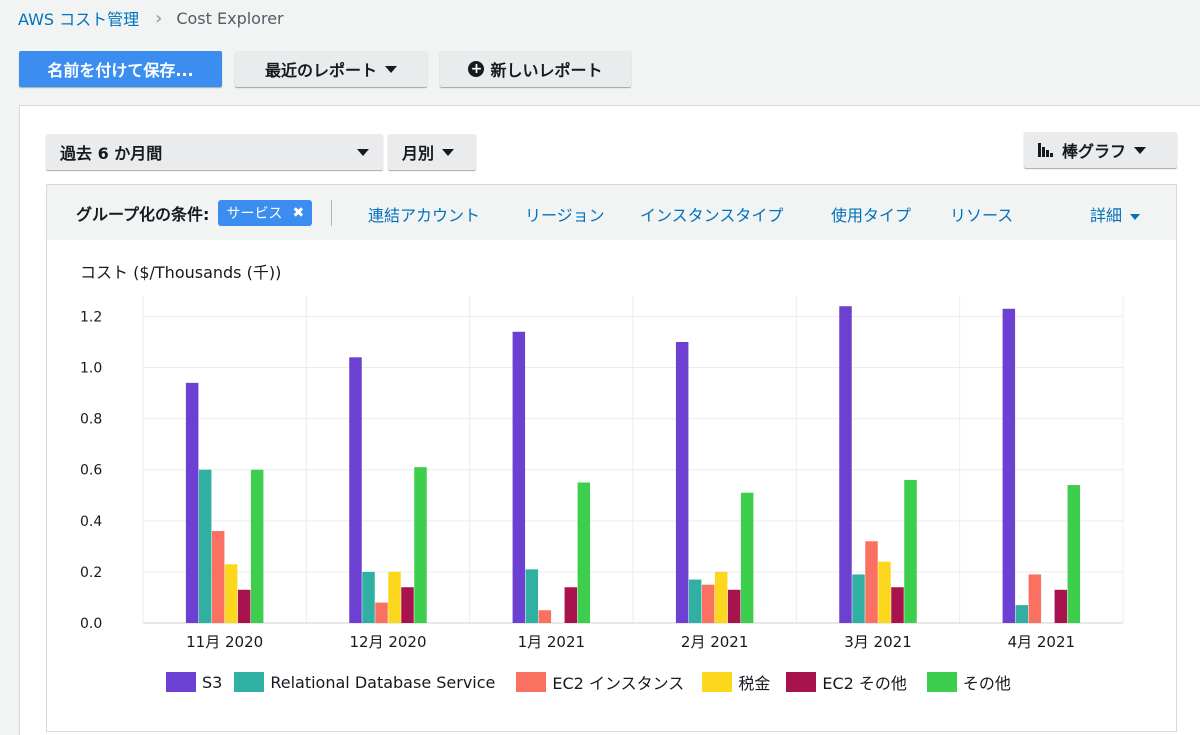 This screenshot has width=1200, height=735. I want to click on legend-item: S3, so click(194, 682).